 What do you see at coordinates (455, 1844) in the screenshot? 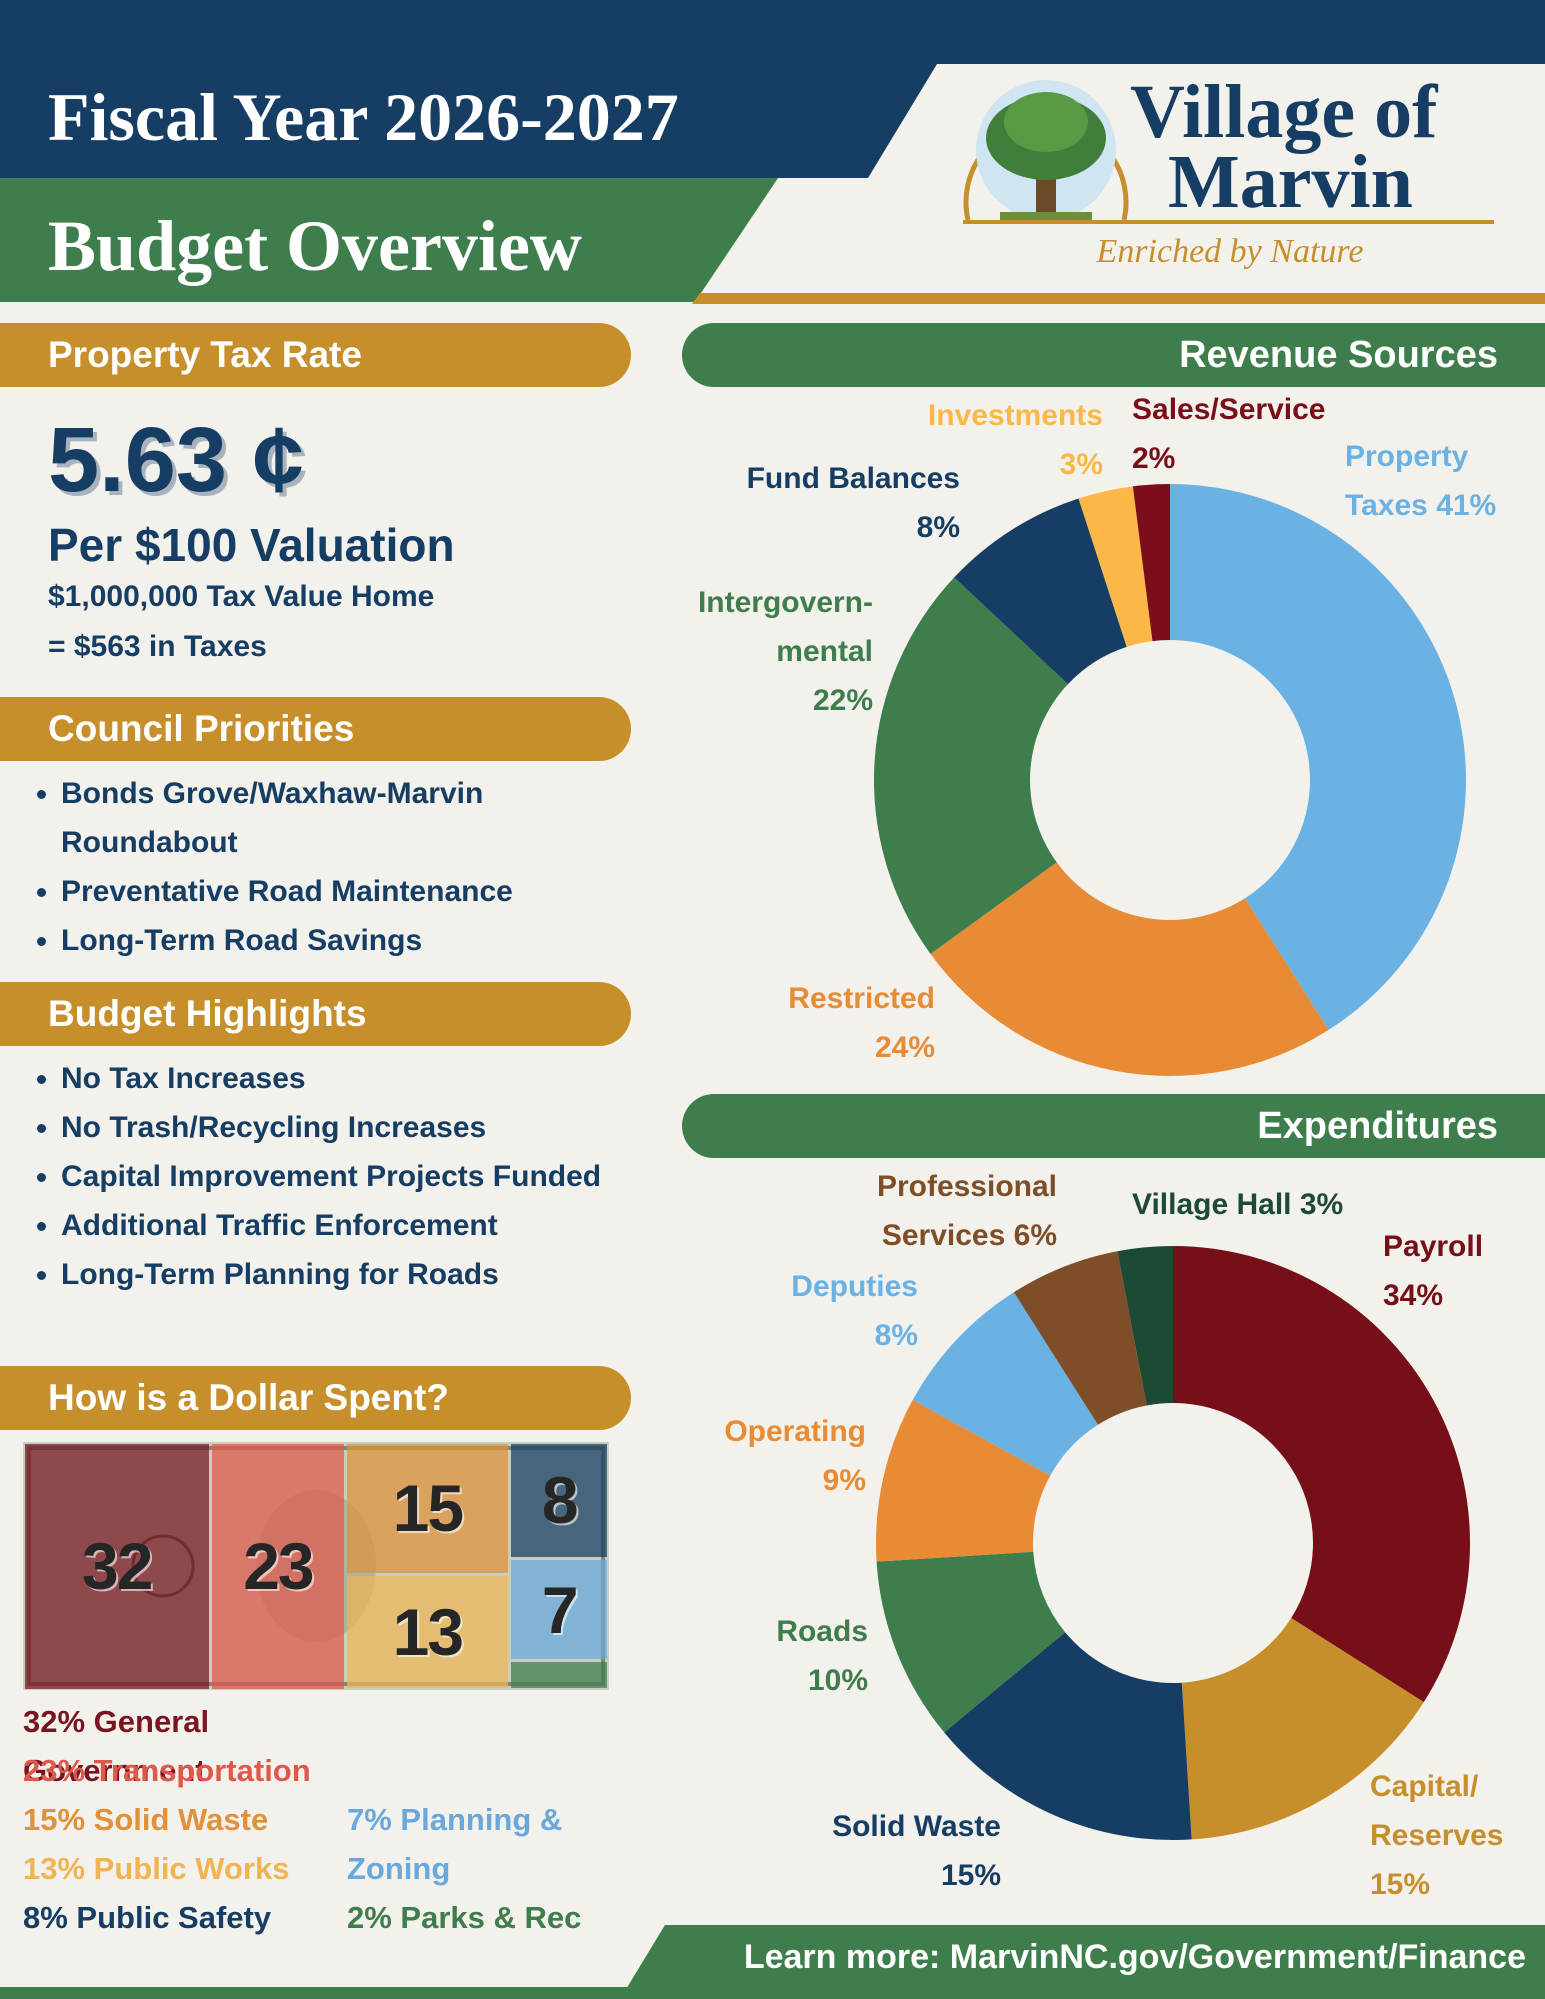
I see `dollar-legend-item: 7% Planning & Zoning` at bounding box center [455, 1844].